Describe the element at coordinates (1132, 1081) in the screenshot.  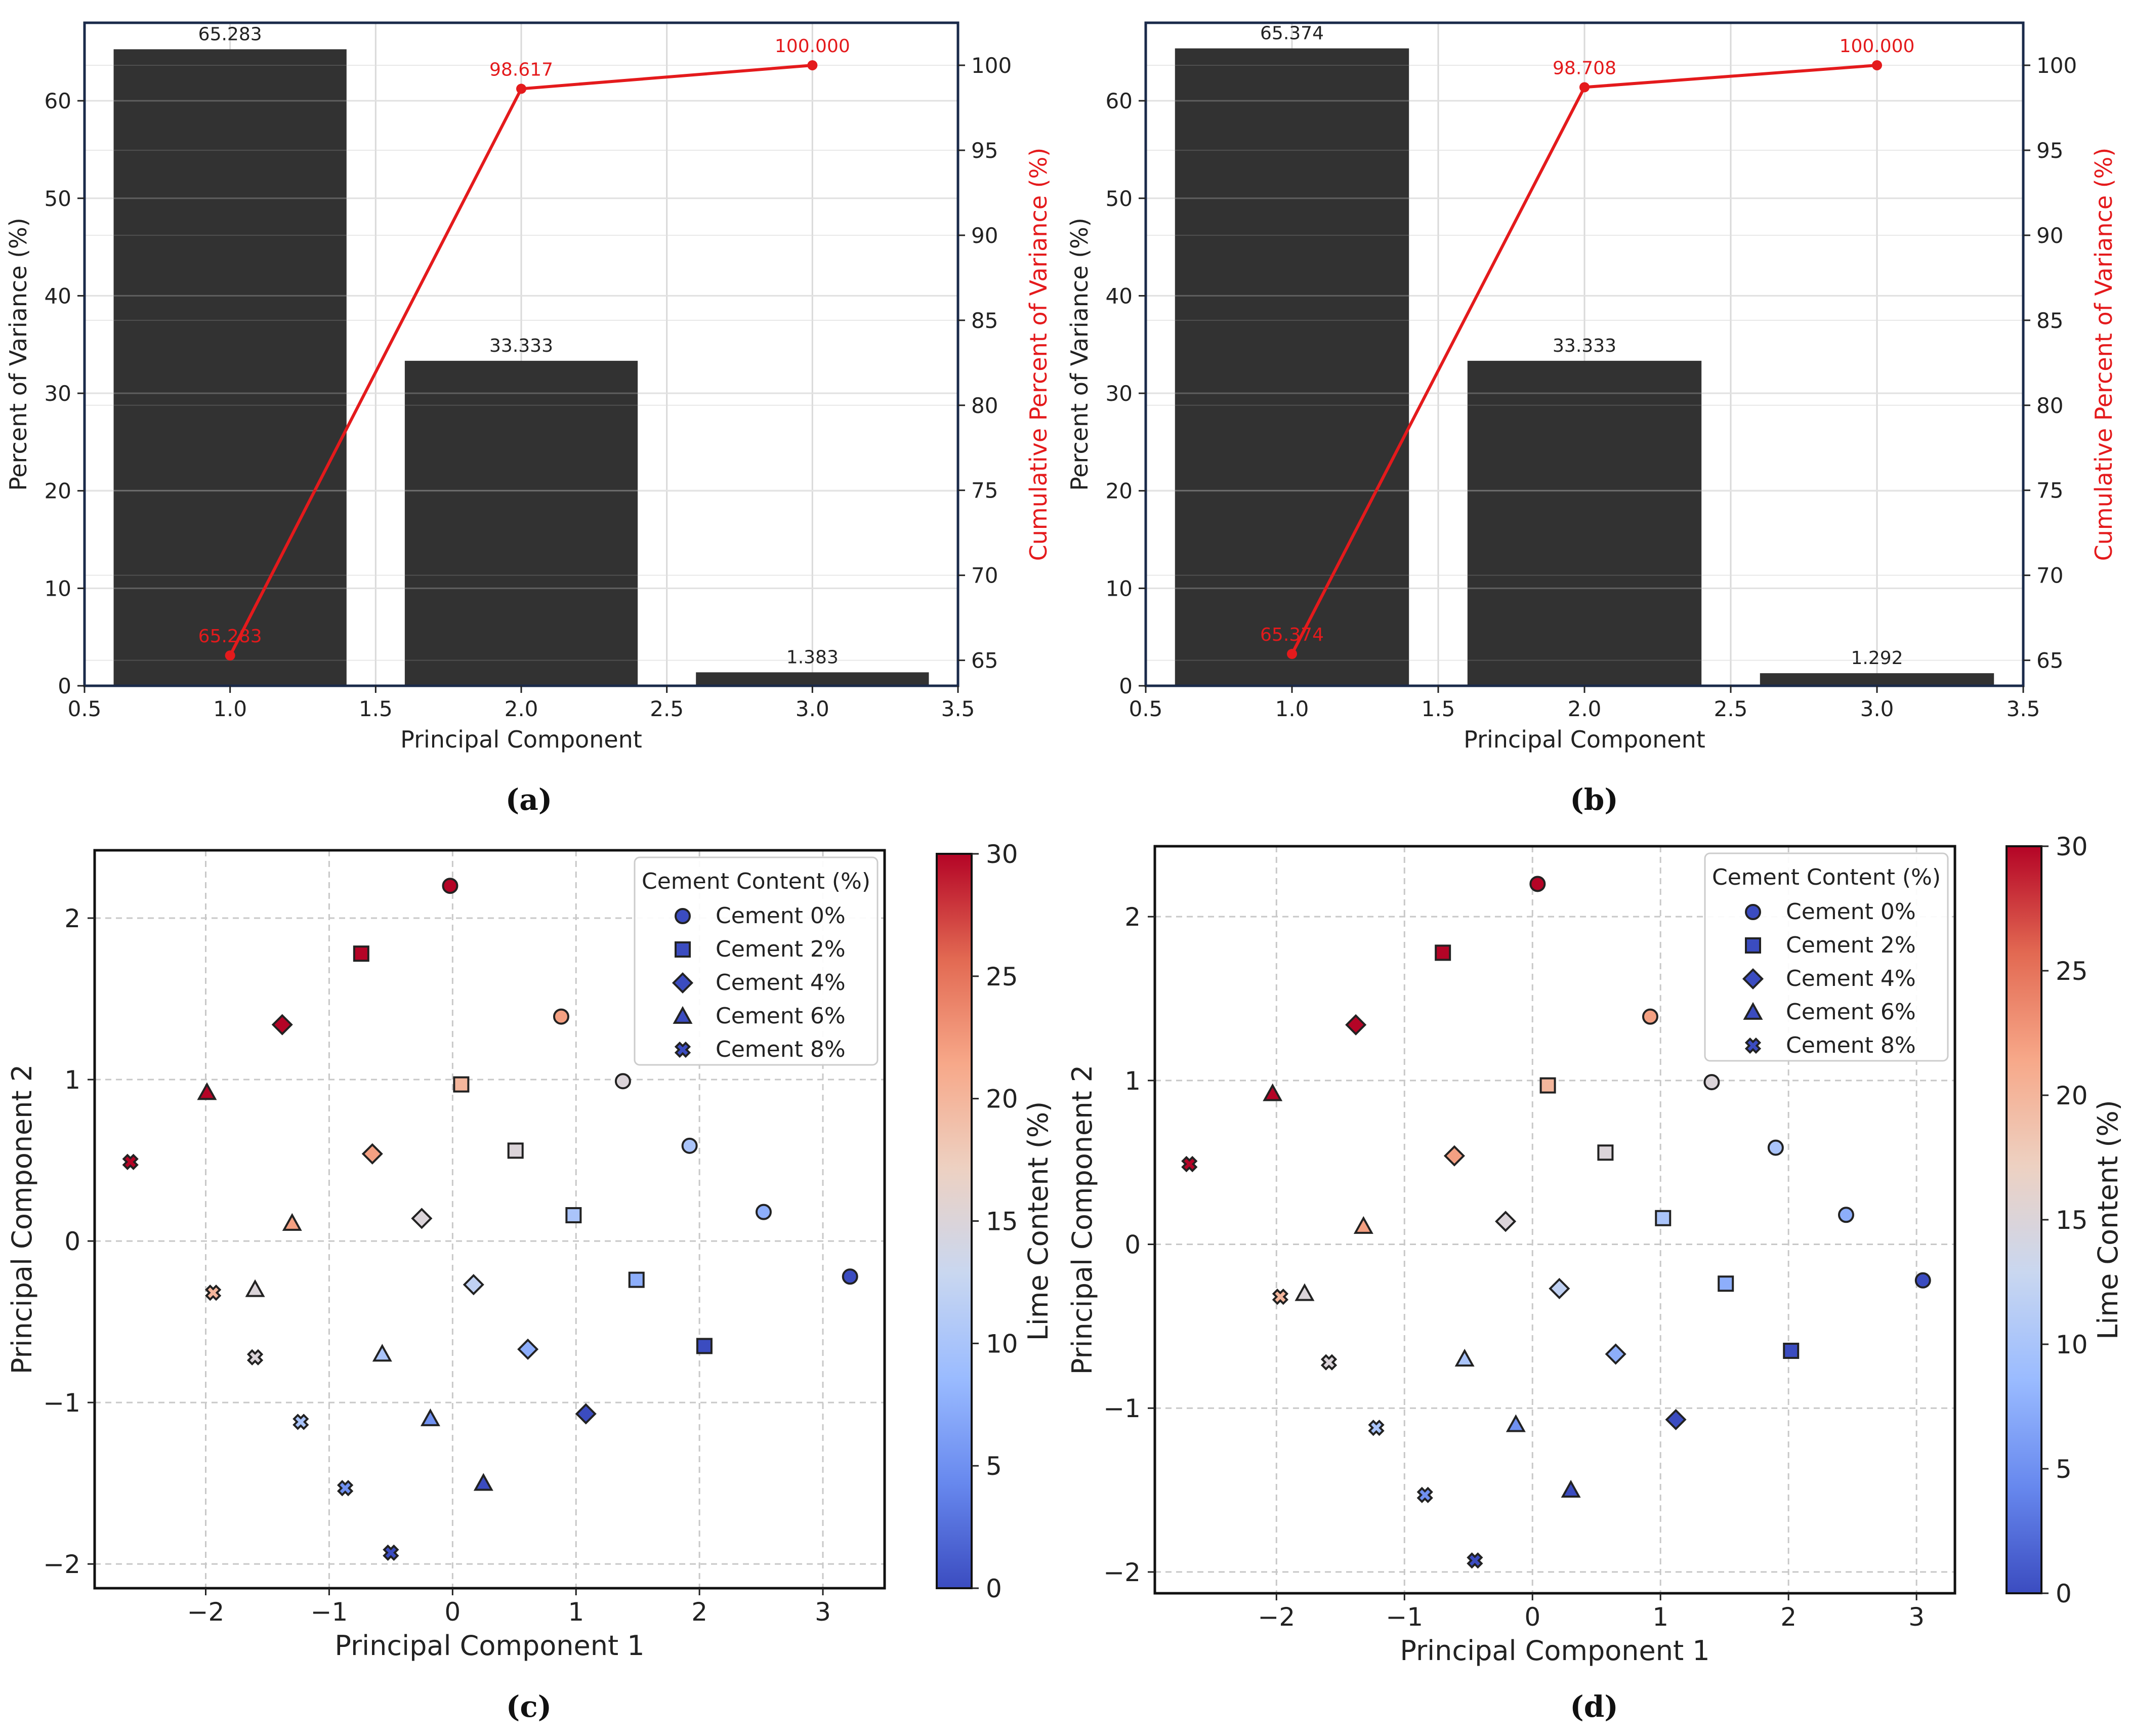
I see `y-tick-label: 1` at that location.